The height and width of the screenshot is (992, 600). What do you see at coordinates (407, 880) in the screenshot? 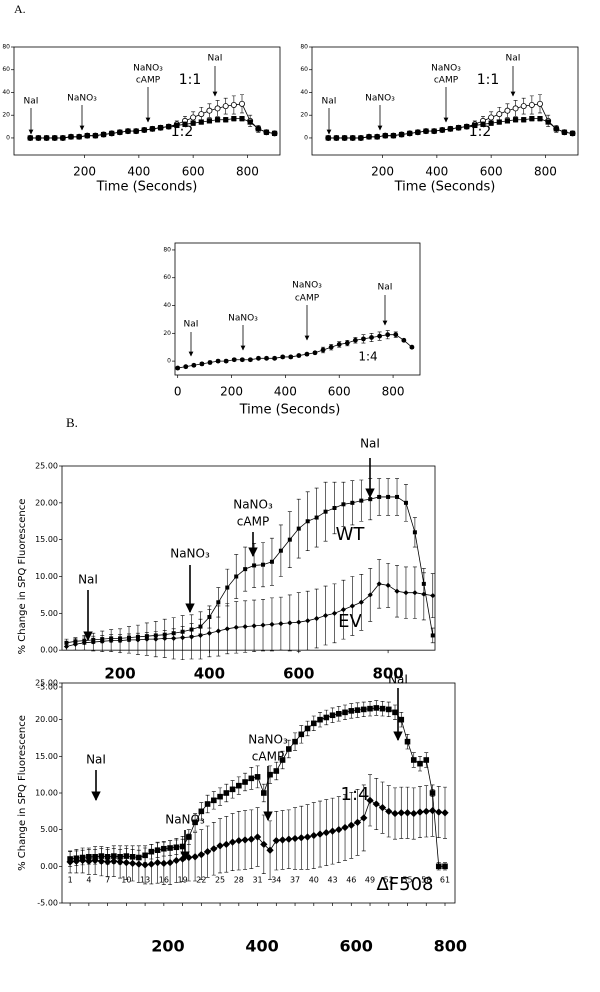
I see `x-tick-label: 55` at bounding box center [407, 880].